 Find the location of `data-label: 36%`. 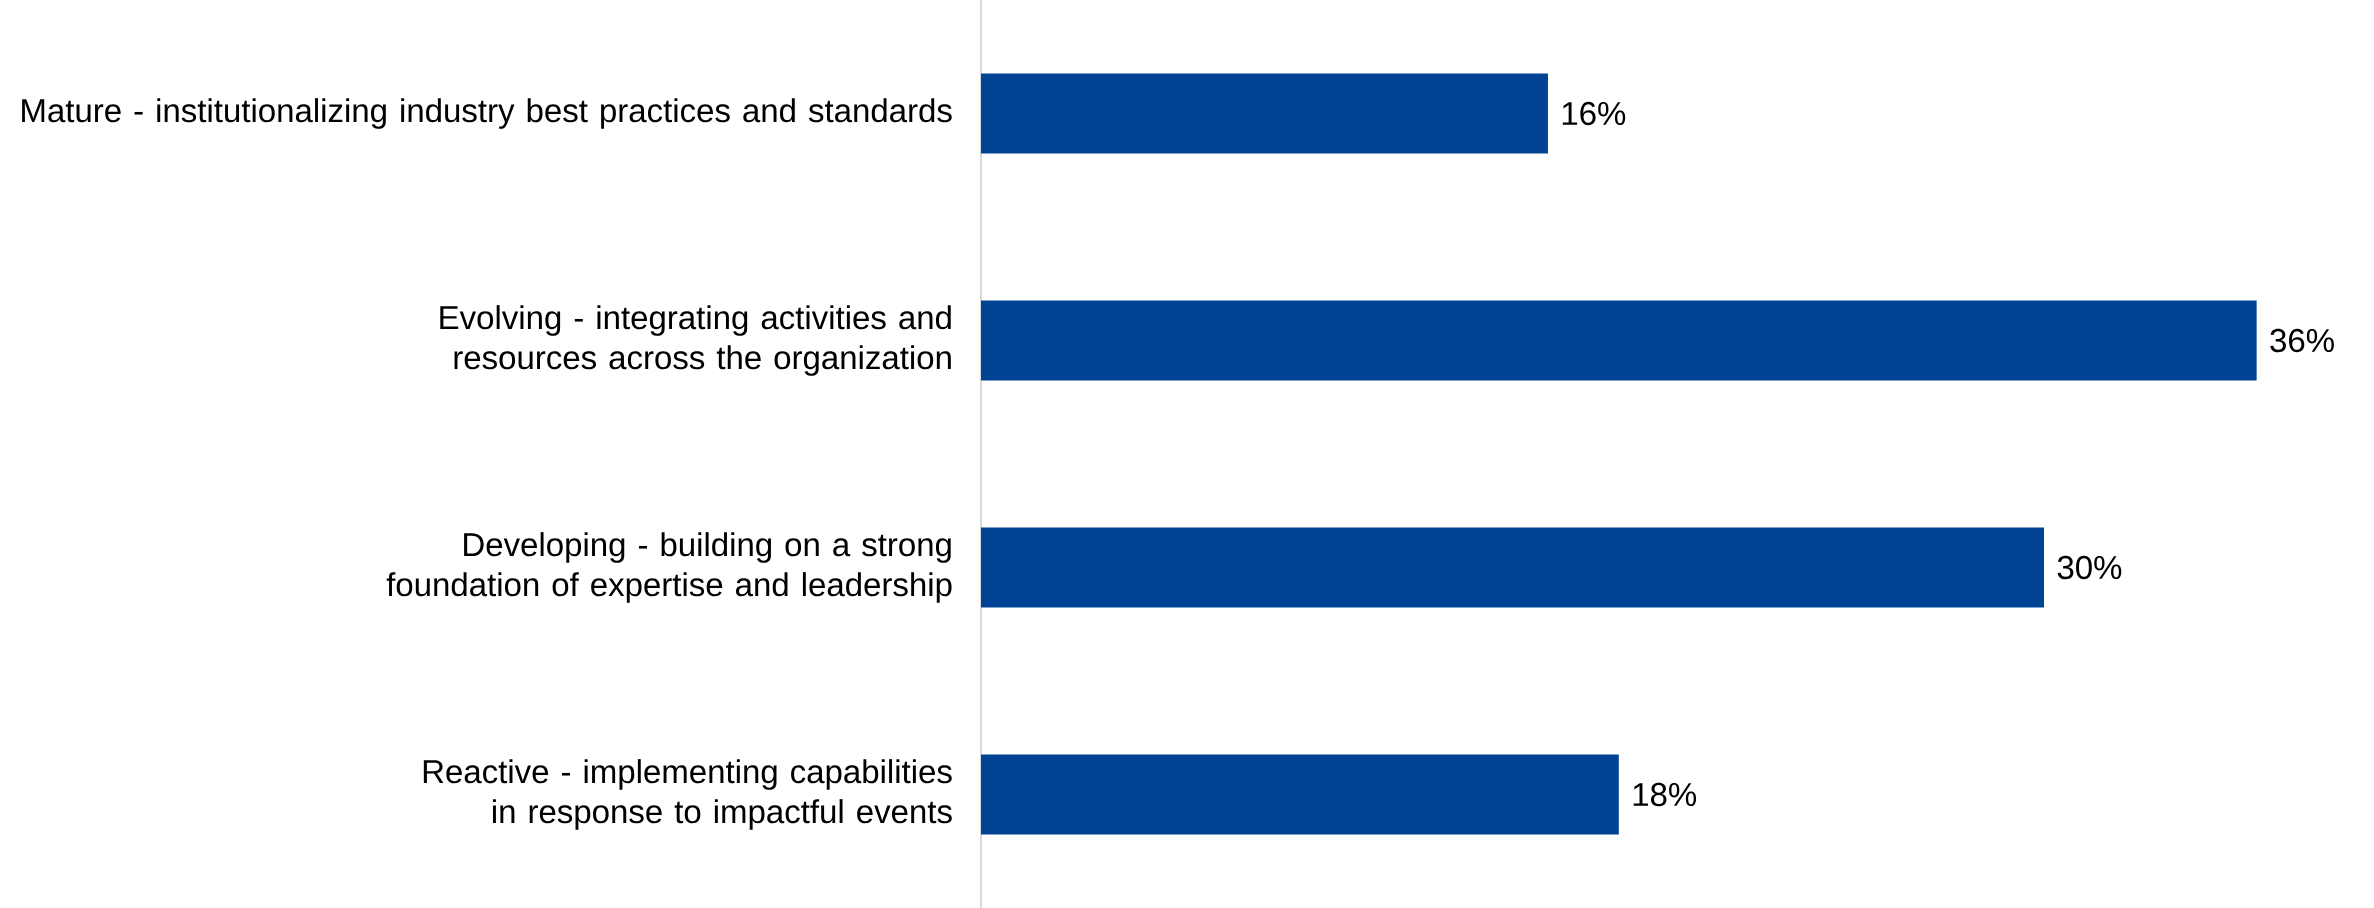

data-label: 36% is located at coordinates (2302, 340).